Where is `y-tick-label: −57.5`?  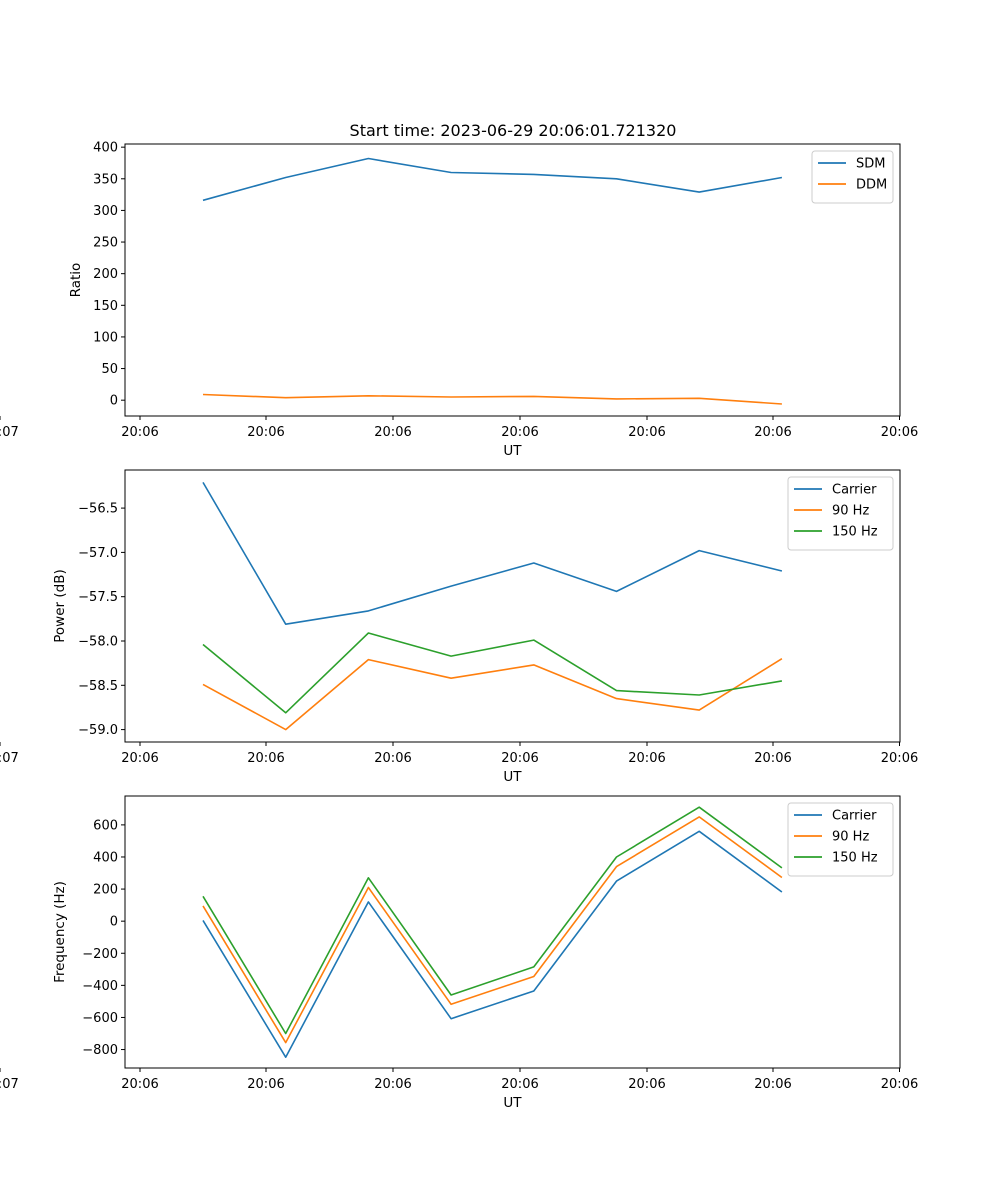
y-tick-label: −57.5 is located at coordinates (98, 597).